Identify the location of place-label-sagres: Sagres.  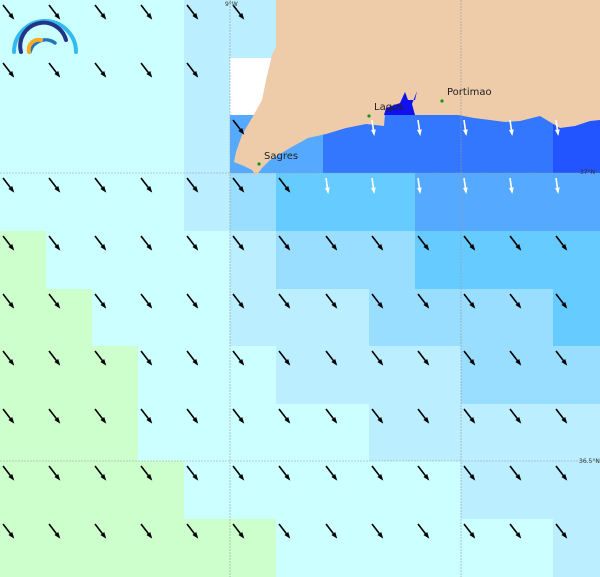
(281, 156).